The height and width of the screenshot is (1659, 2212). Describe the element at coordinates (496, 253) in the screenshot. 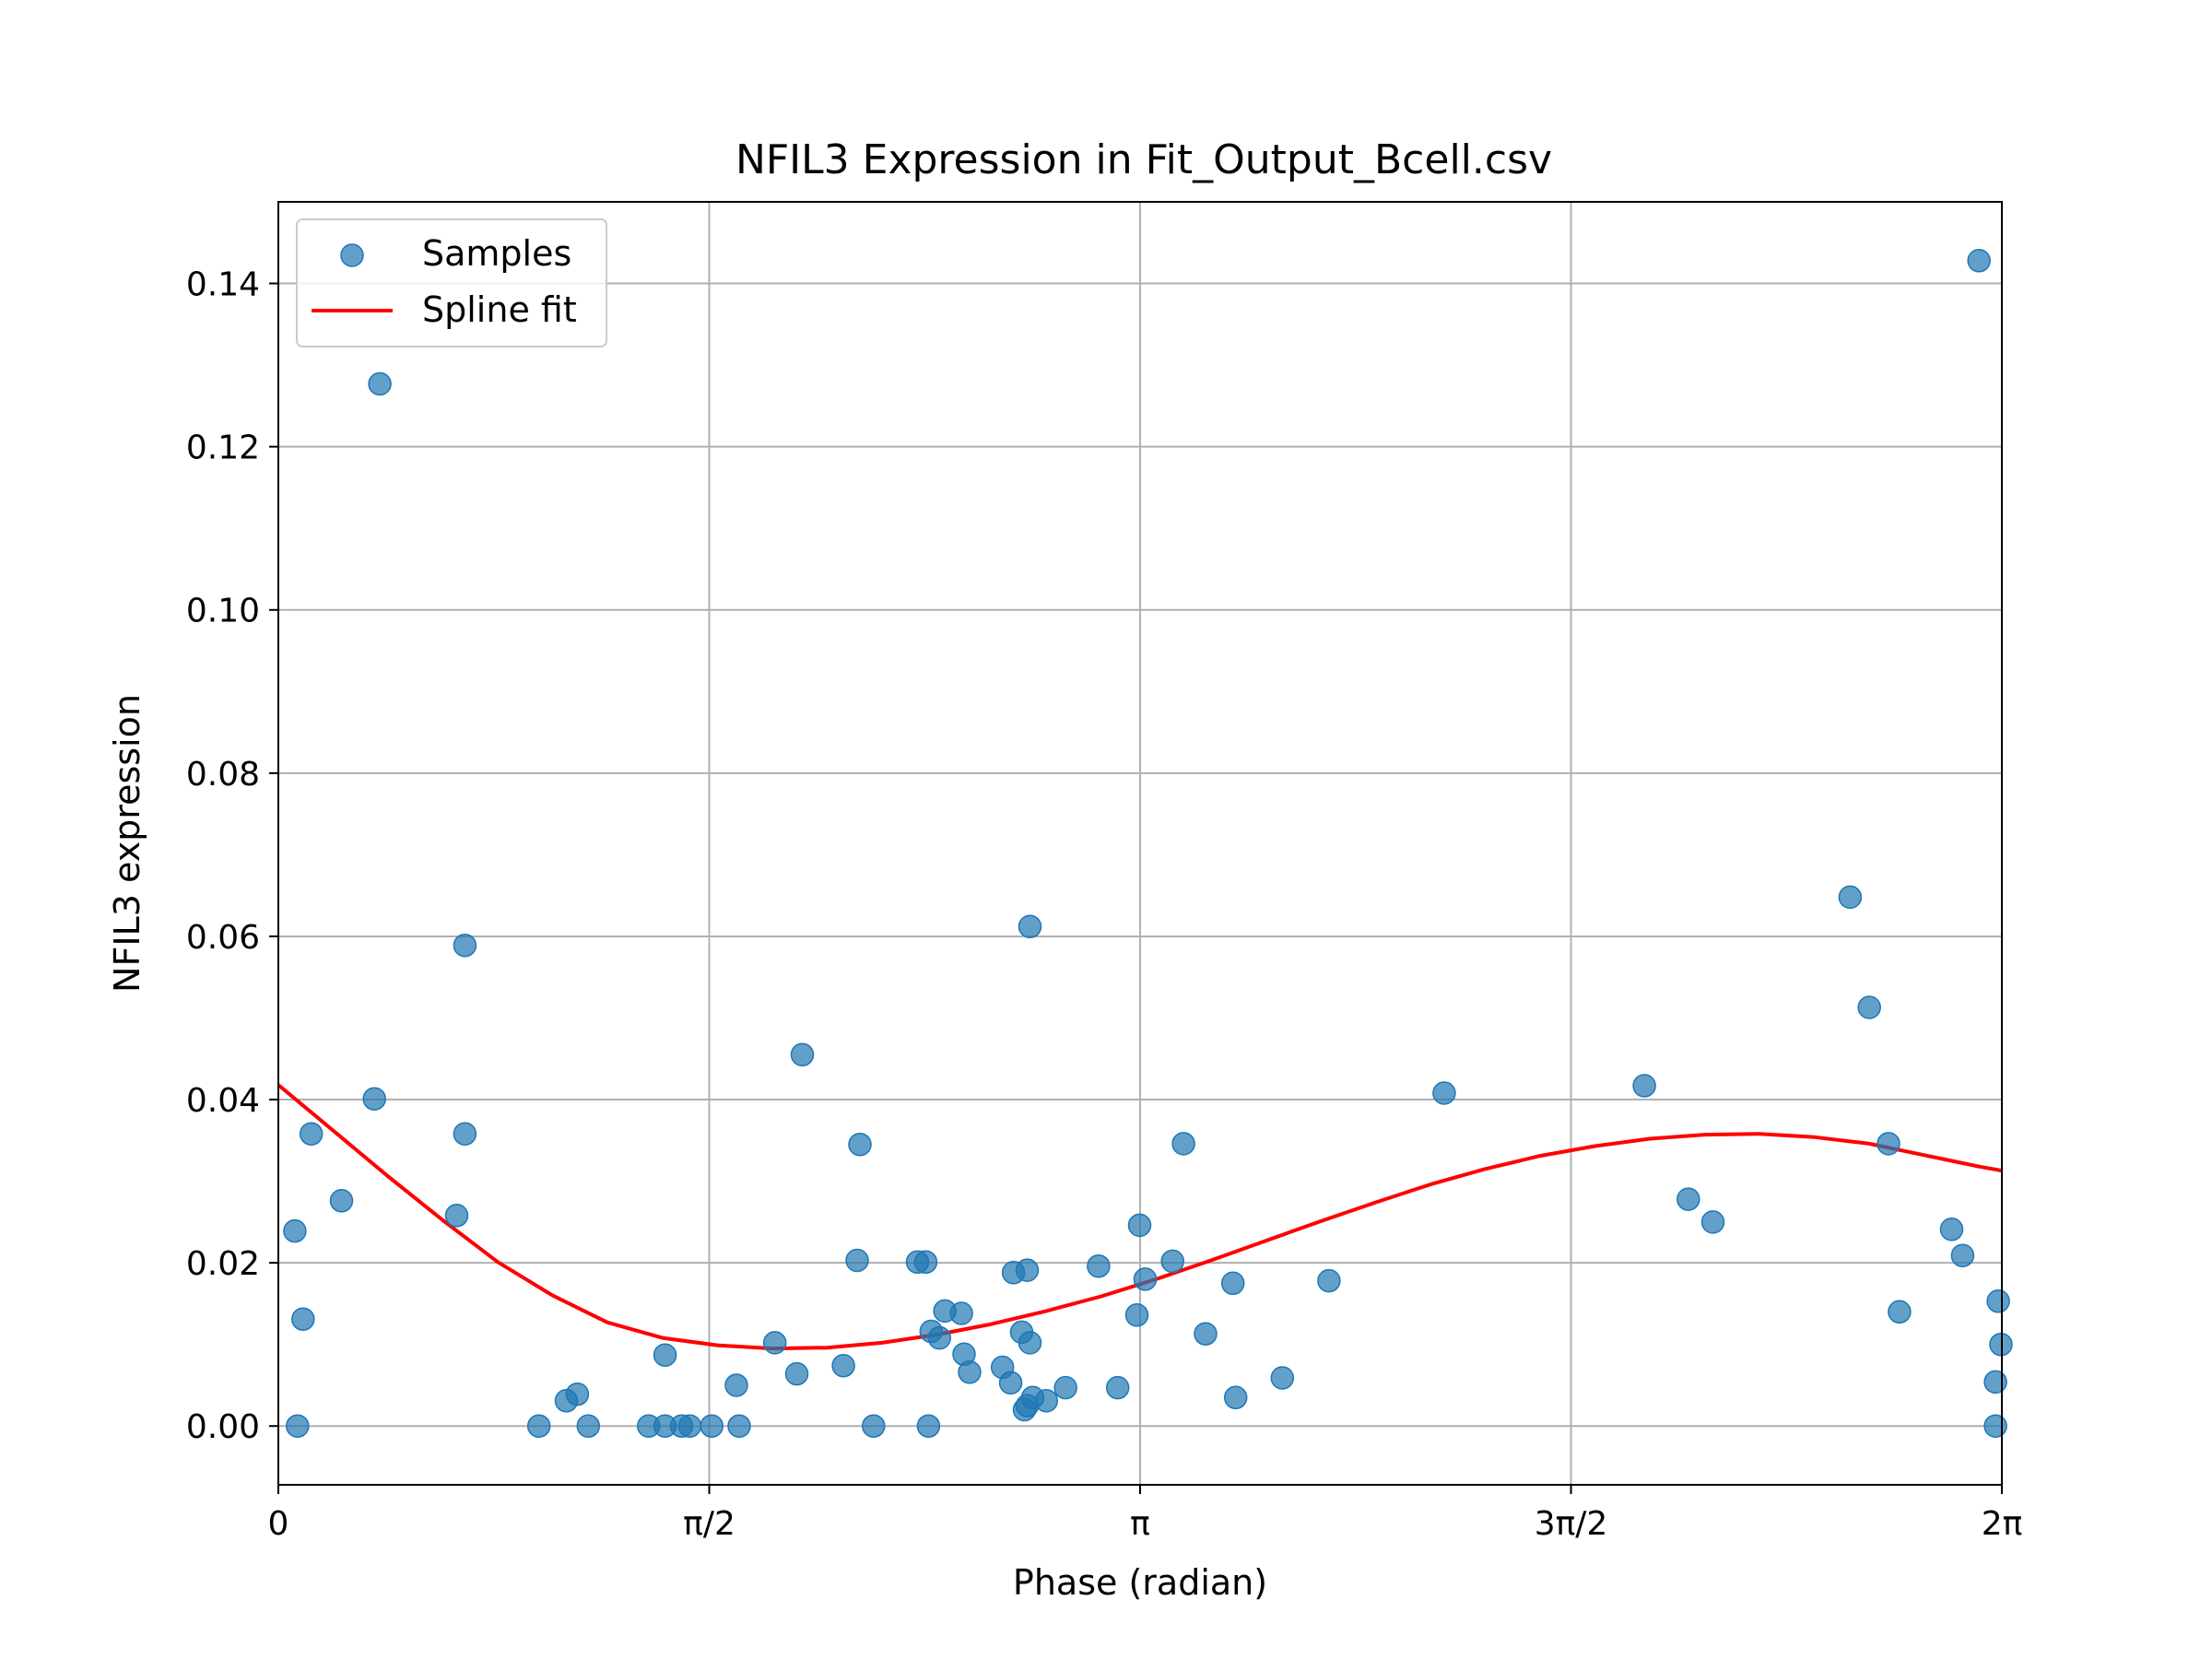

I see `legend-samples-label: Samples` at that location.